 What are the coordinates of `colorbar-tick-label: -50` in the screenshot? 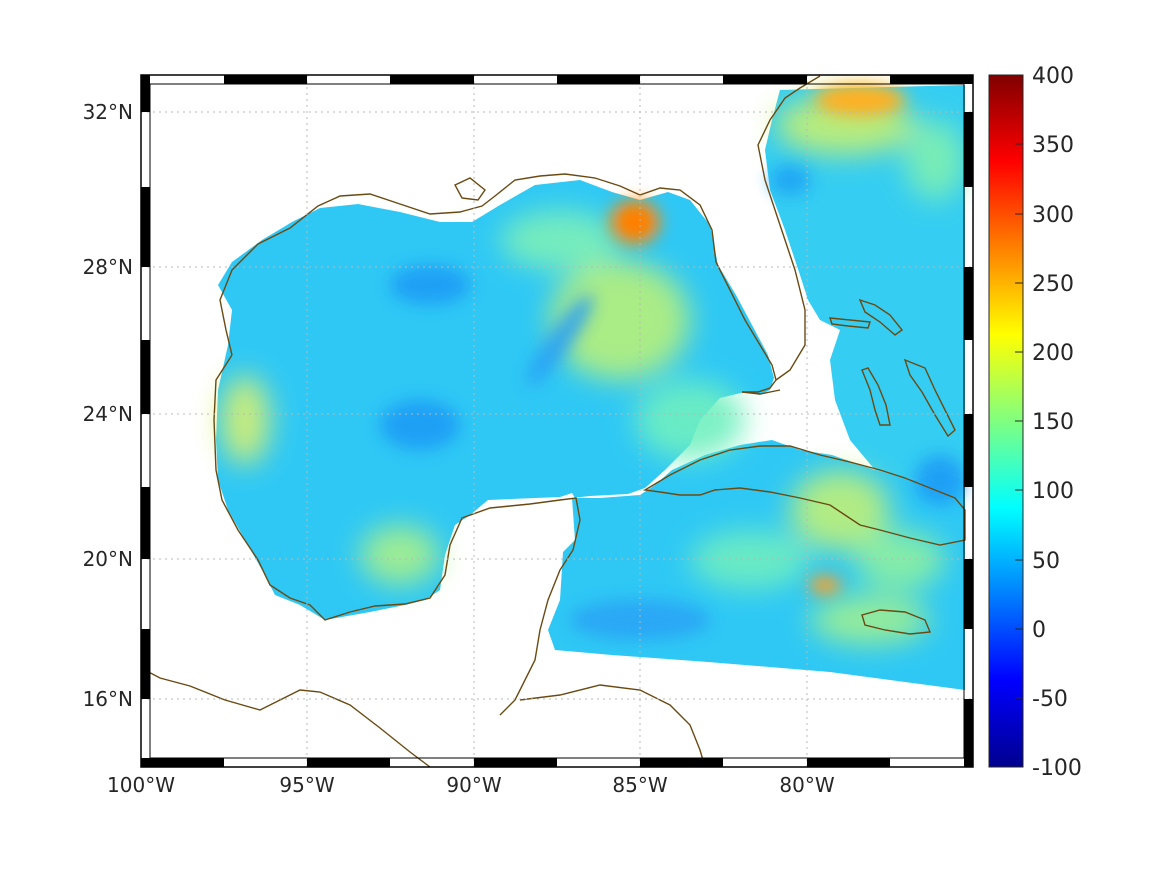 It's located at (1050, 699).